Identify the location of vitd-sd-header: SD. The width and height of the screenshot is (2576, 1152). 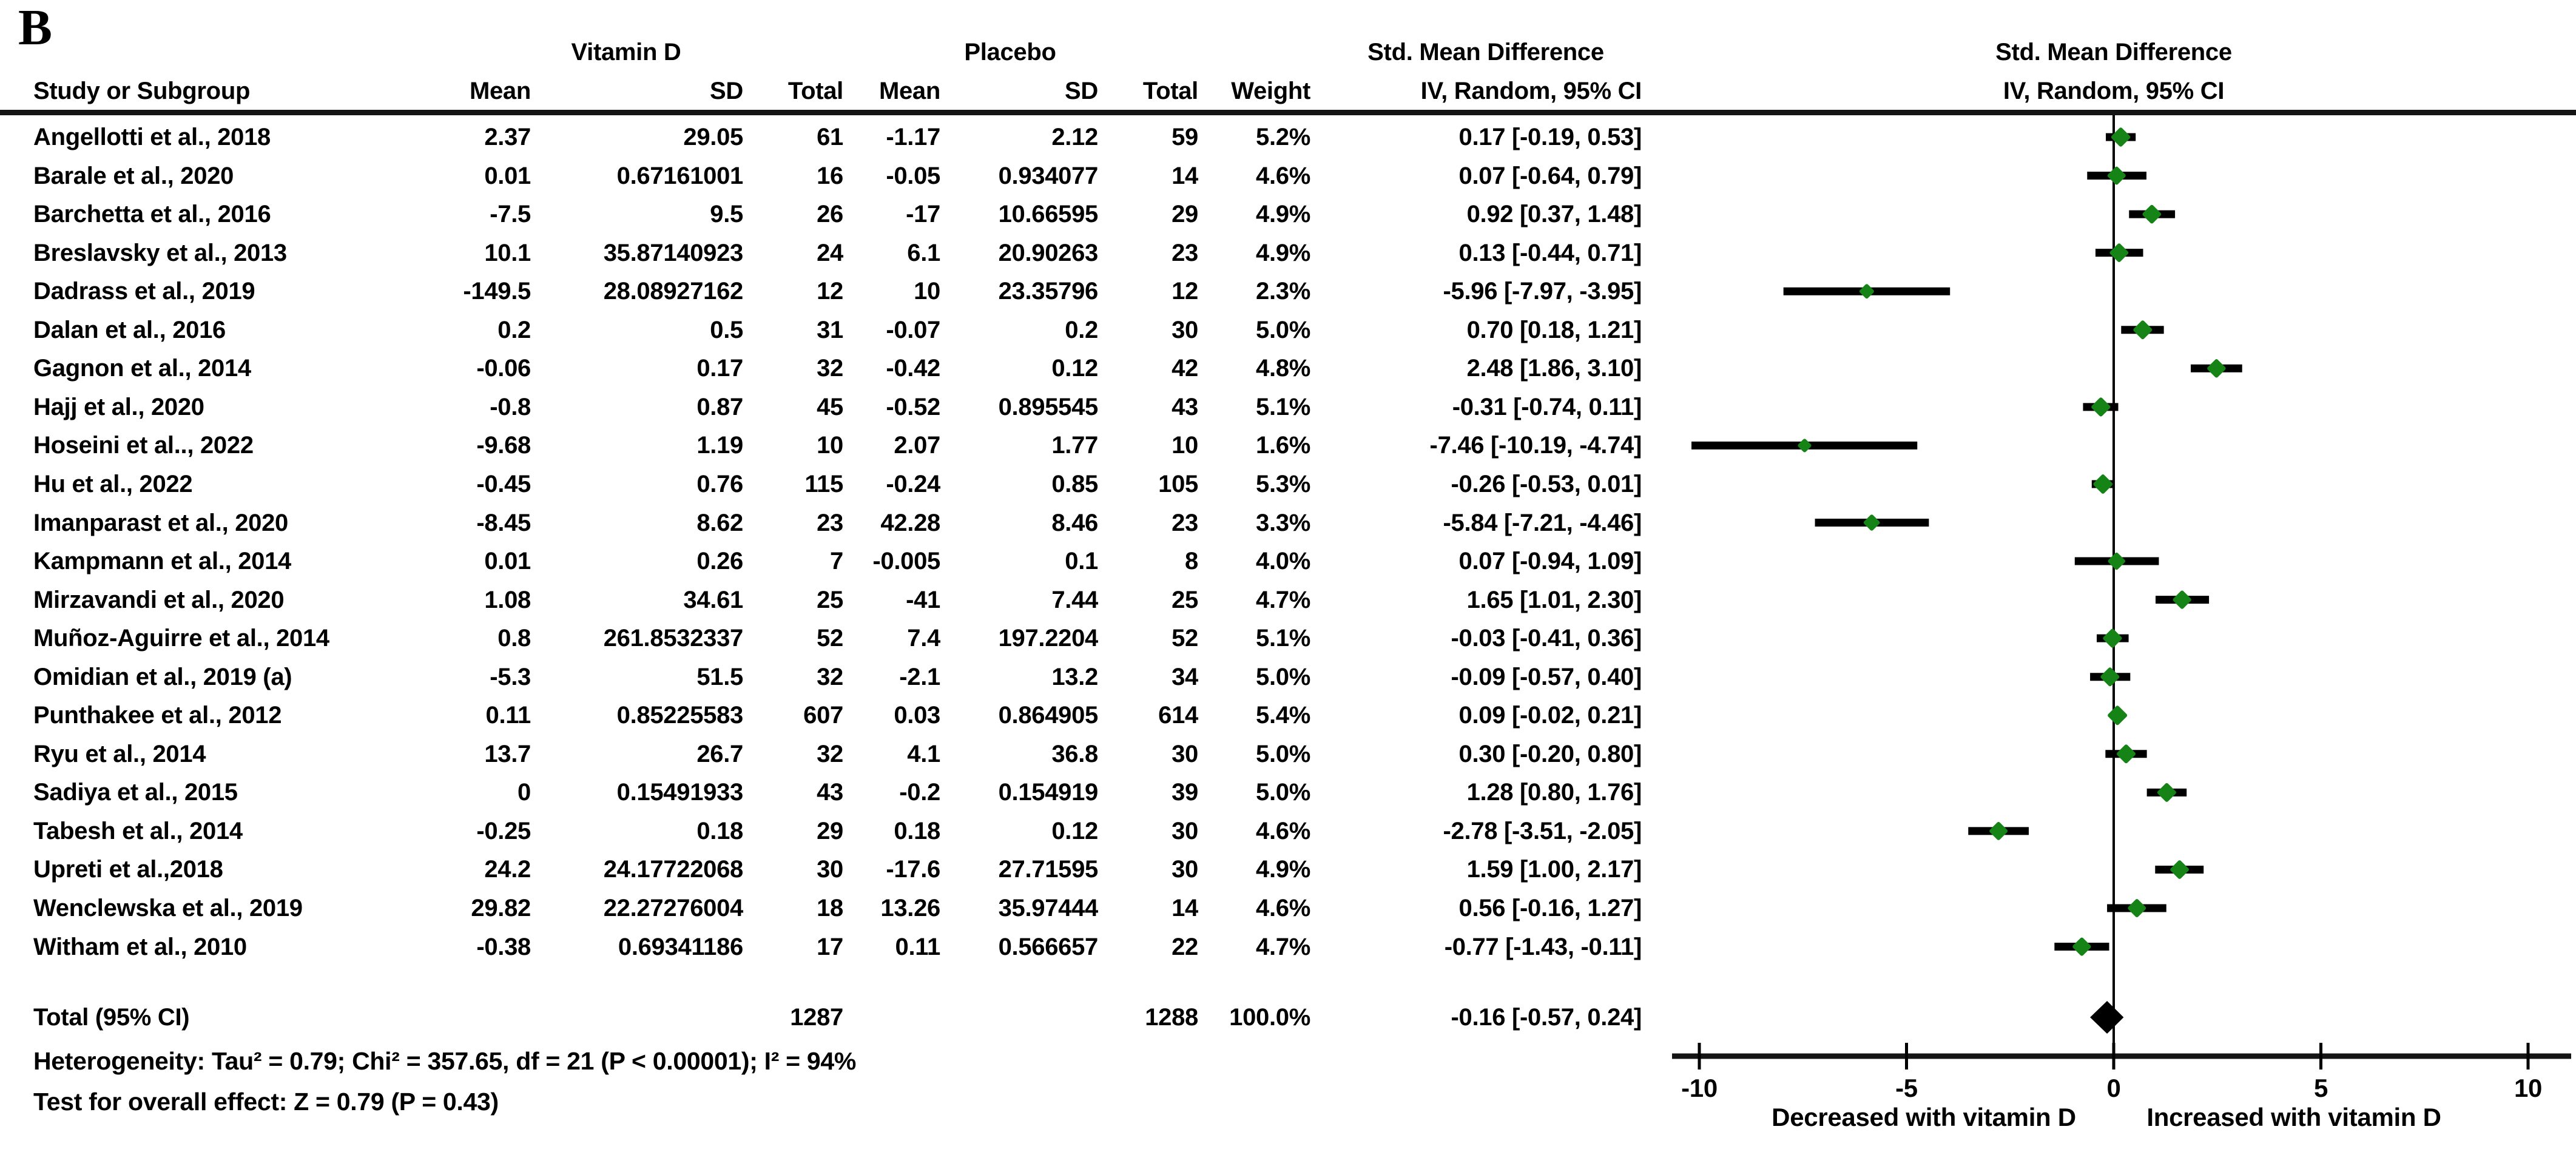
(726, 91).